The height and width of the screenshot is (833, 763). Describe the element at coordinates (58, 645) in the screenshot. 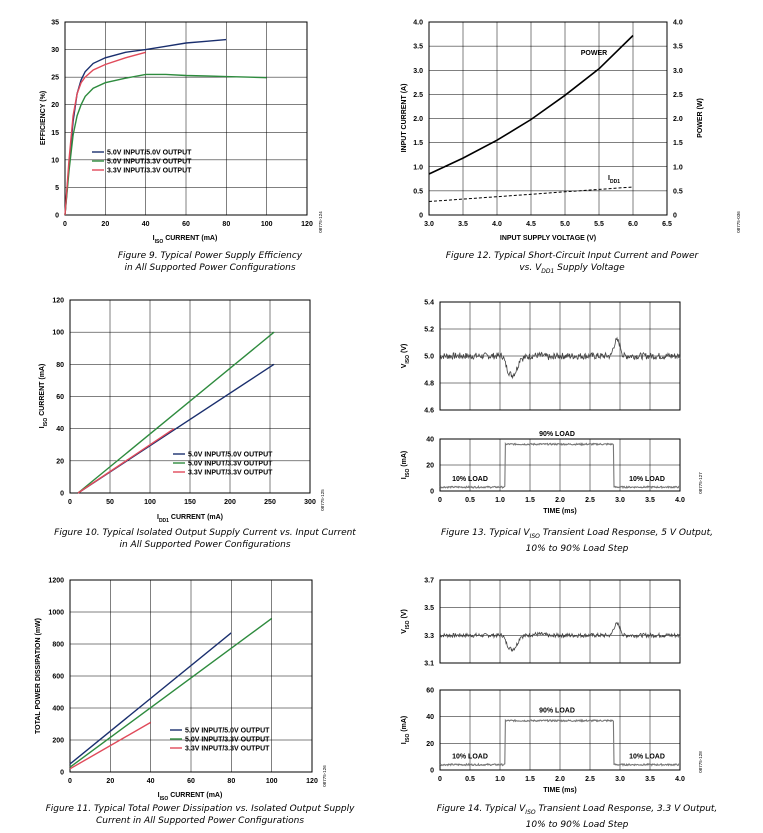

I see `y-tick-label: 800` at that location.